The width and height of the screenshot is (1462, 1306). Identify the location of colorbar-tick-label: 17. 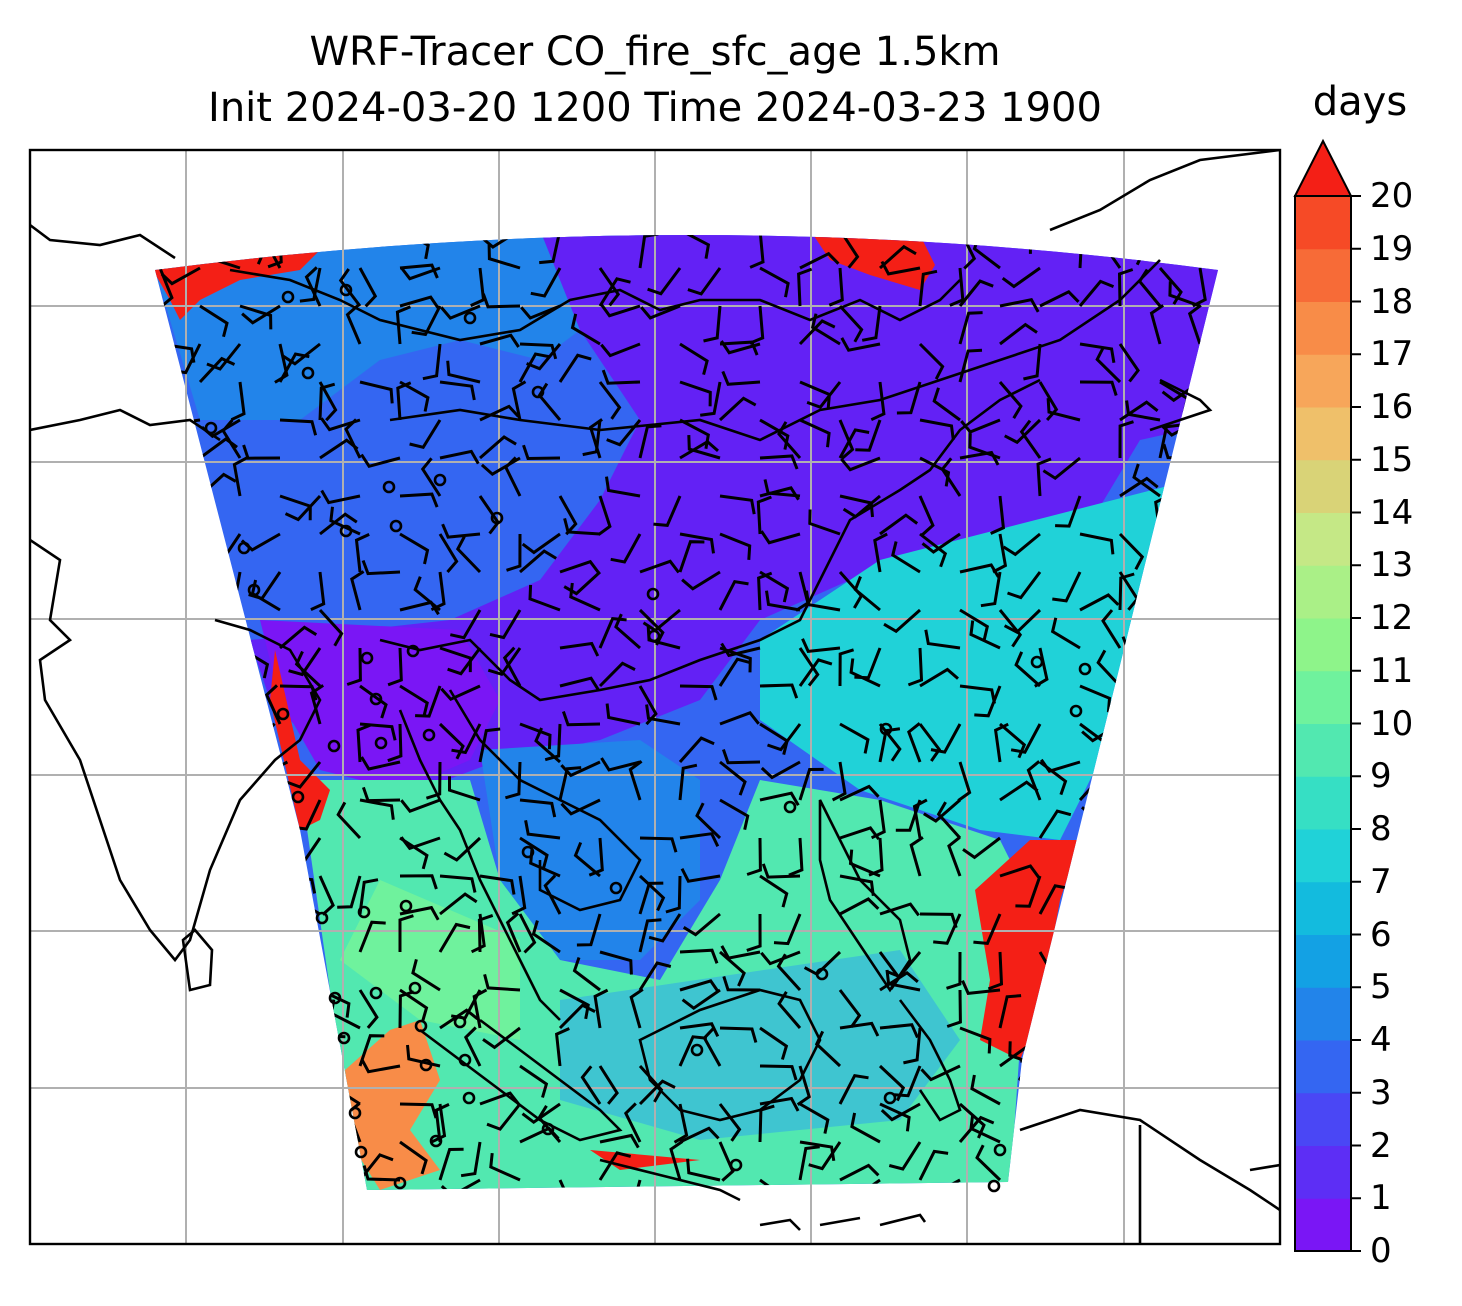
(1392, 354).